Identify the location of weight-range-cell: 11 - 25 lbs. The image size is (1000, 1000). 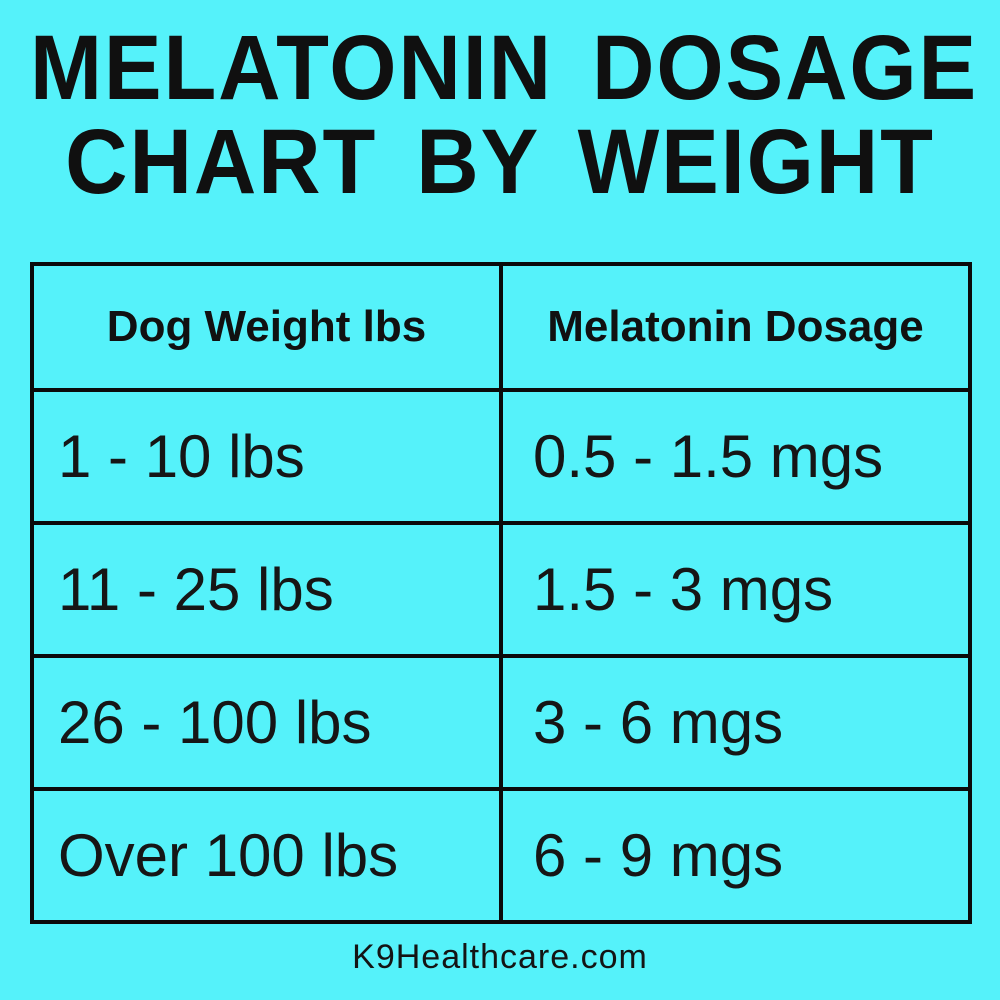
(266, 589).